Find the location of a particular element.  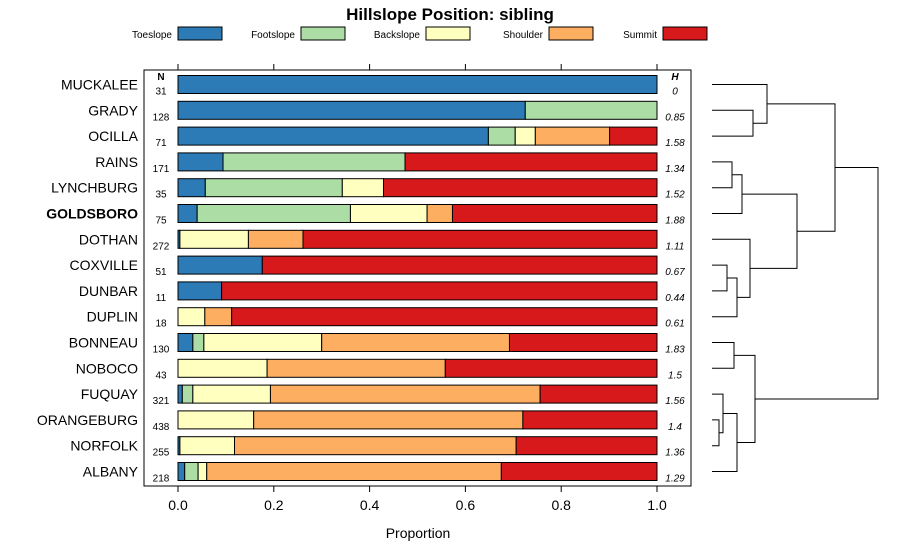

row-label: GRADY is located at coordinates (113, 110).